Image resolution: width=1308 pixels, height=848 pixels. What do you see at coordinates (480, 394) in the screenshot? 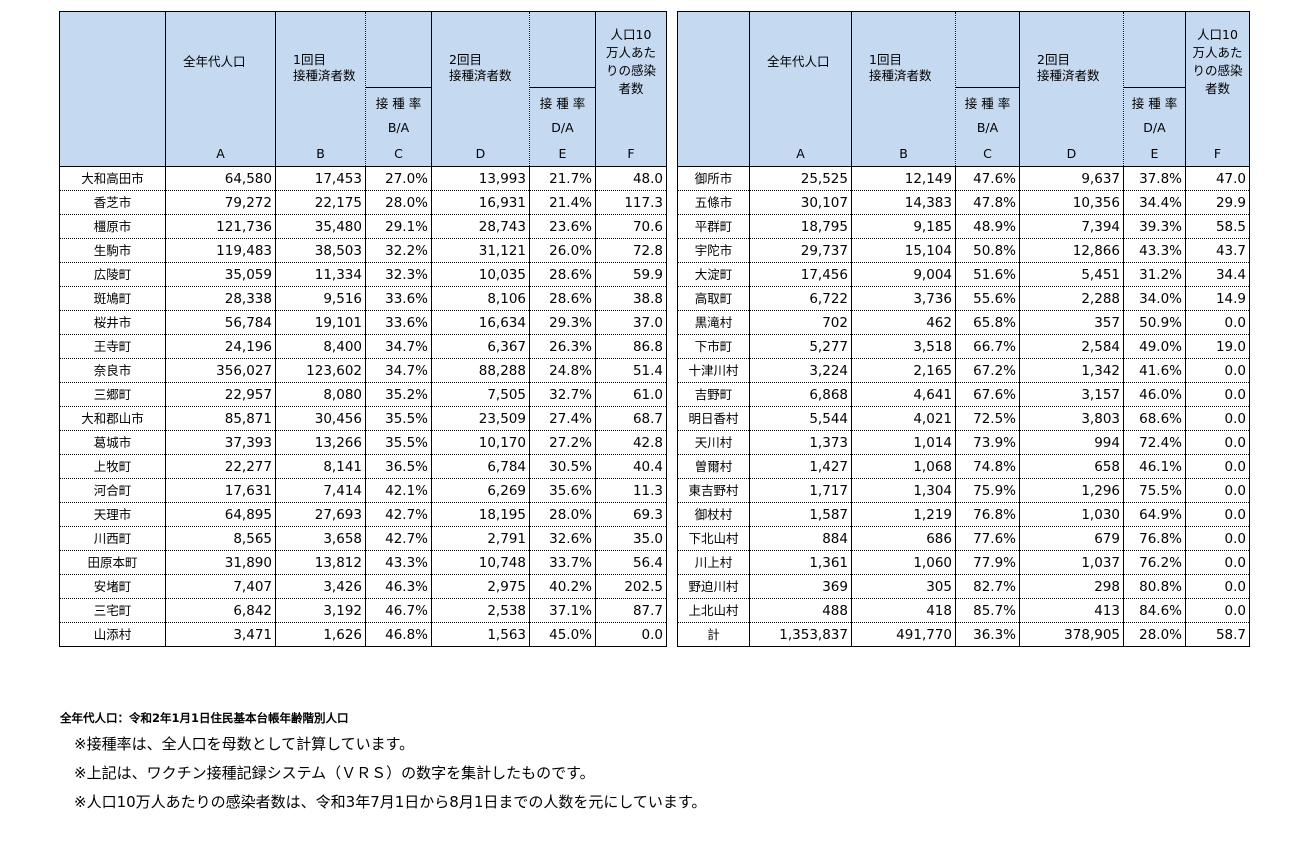
I see `second-dose-cell: 7,505` at bounding box center [480, 394].